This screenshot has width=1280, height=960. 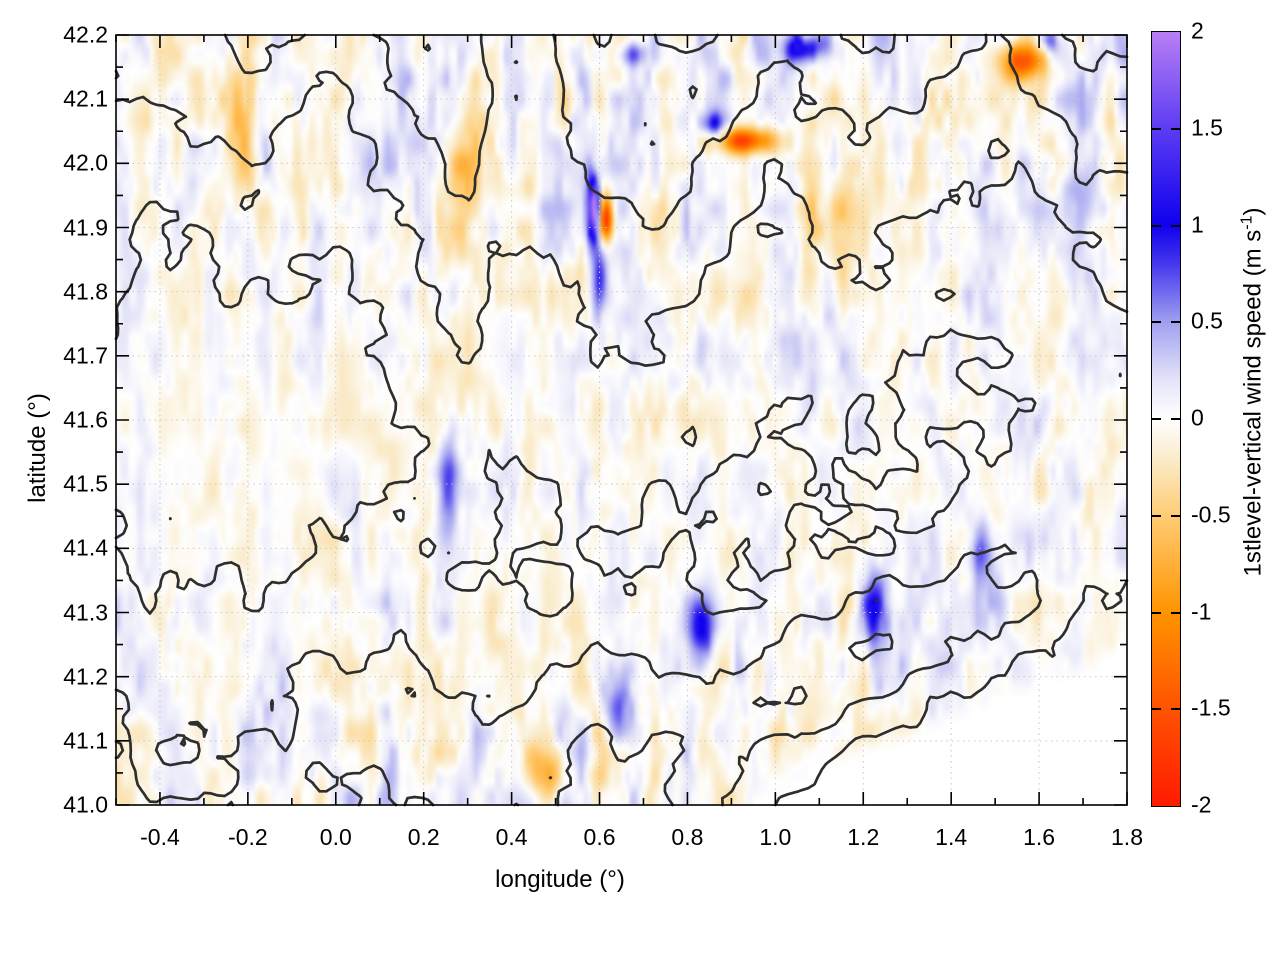 I want to click on x-tick-label: 0.4, so click(x=511, y=837).